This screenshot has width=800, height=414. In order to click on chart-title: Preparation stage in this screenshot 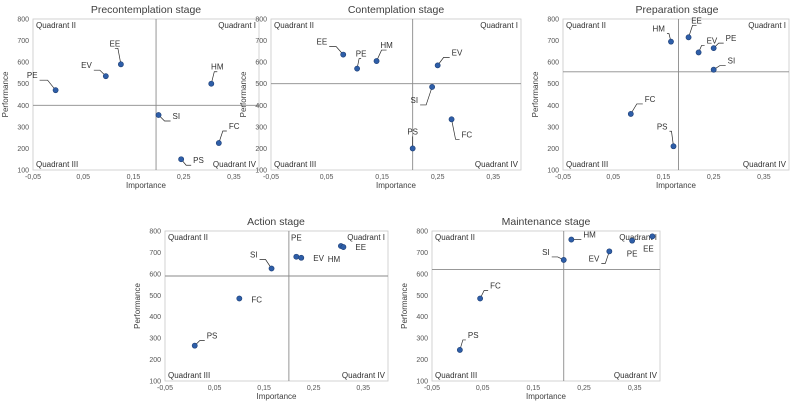, I will do `click(677, 10)`.